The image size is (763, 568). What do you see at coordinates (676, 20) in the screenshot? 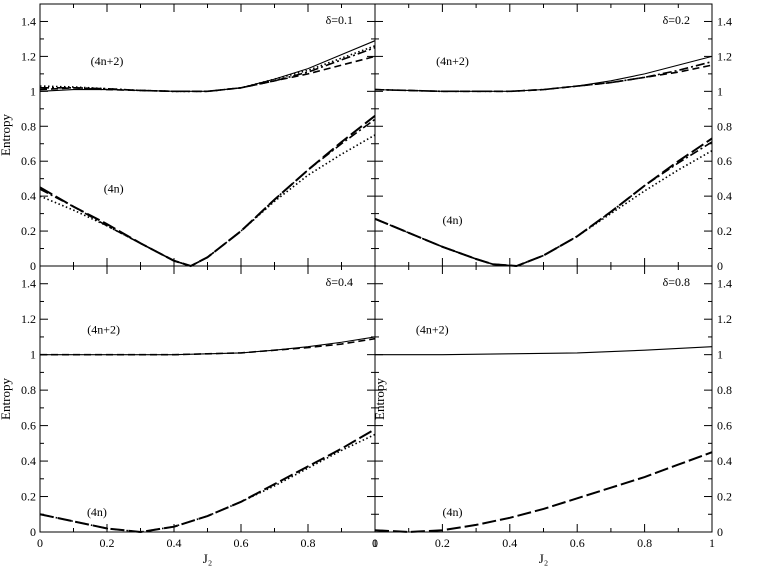
I see `delta-annotation: δ=0.2` at bounding box center [676, 20].